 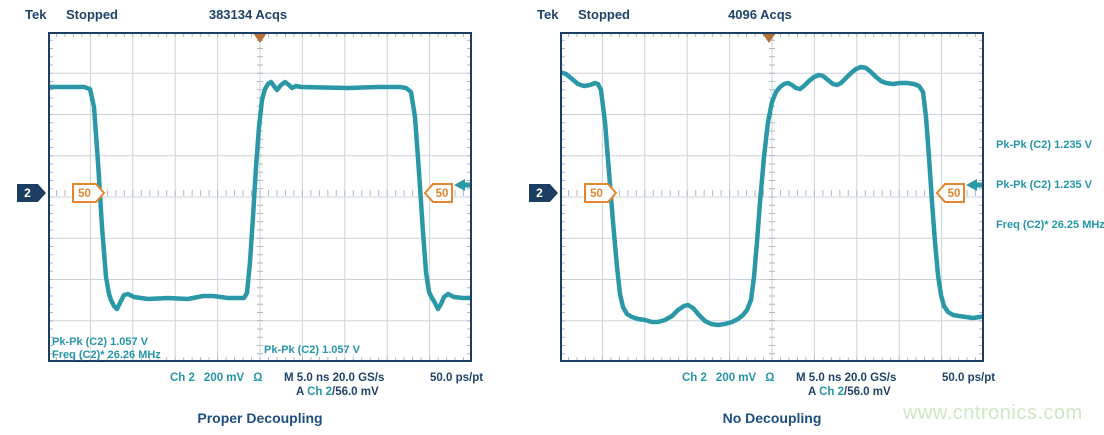 What do you see at coordinates (260, 418) in the screenshot?
I see `figure-caption-left: Proper Decoupling` at bounding box center [260, 418].